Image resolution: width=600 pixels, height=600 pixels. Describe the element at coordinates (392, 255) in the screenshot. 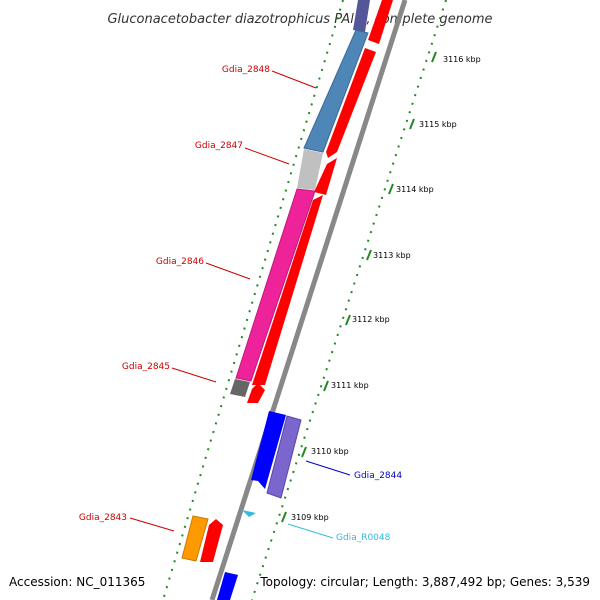

I see `scale-label: 3113 kbp` at that location.